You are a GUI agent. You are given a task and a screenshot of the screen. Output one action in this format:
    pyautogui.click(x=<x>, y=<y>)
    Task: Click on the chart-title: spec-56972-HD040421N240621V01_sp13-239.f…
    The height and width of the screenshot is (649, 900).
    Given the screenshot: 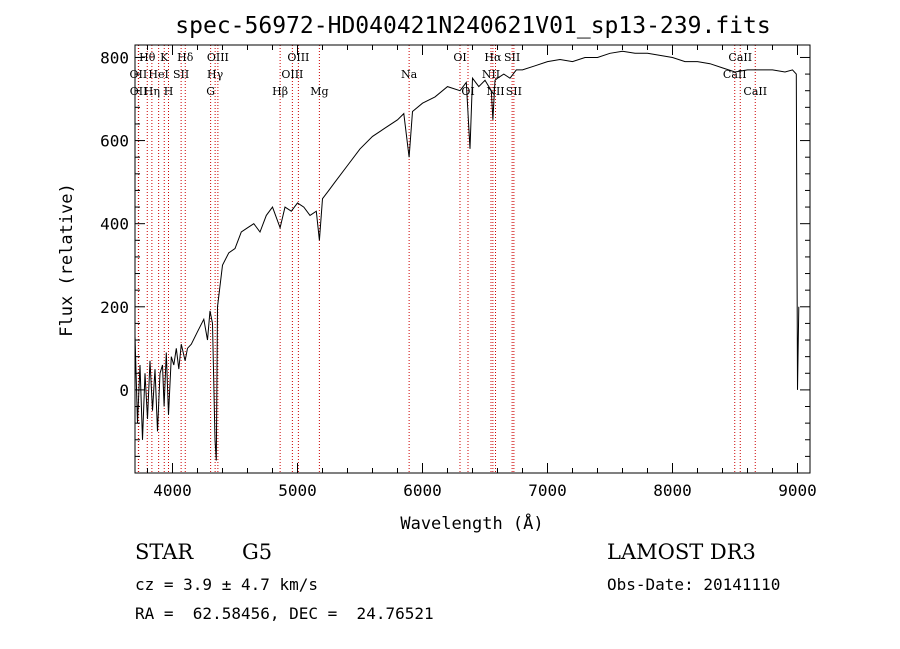 What is the action you would take?
    pyautogui.click(x=472, y=26)
    